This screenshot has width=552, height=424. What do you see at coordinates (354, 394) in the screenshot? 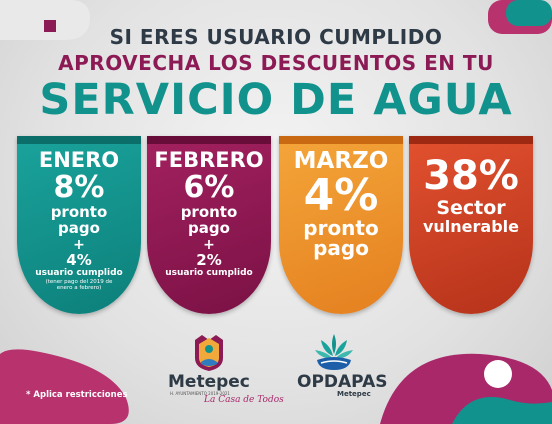
I see `opdapas-logo-subtitle: Metepec` at bounding box center [354, 394].